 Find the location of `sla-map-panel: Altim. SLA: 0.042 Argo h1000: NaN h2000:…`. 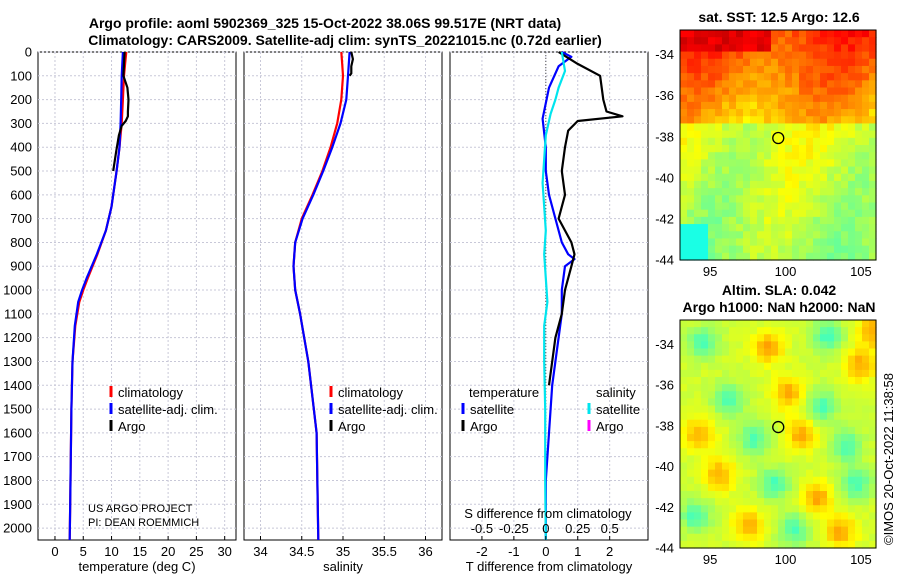

sla-map-panel: Altim. SLA: 0.042 Argo h1000: NaN h2000:… is located at coordinates (766, 424).